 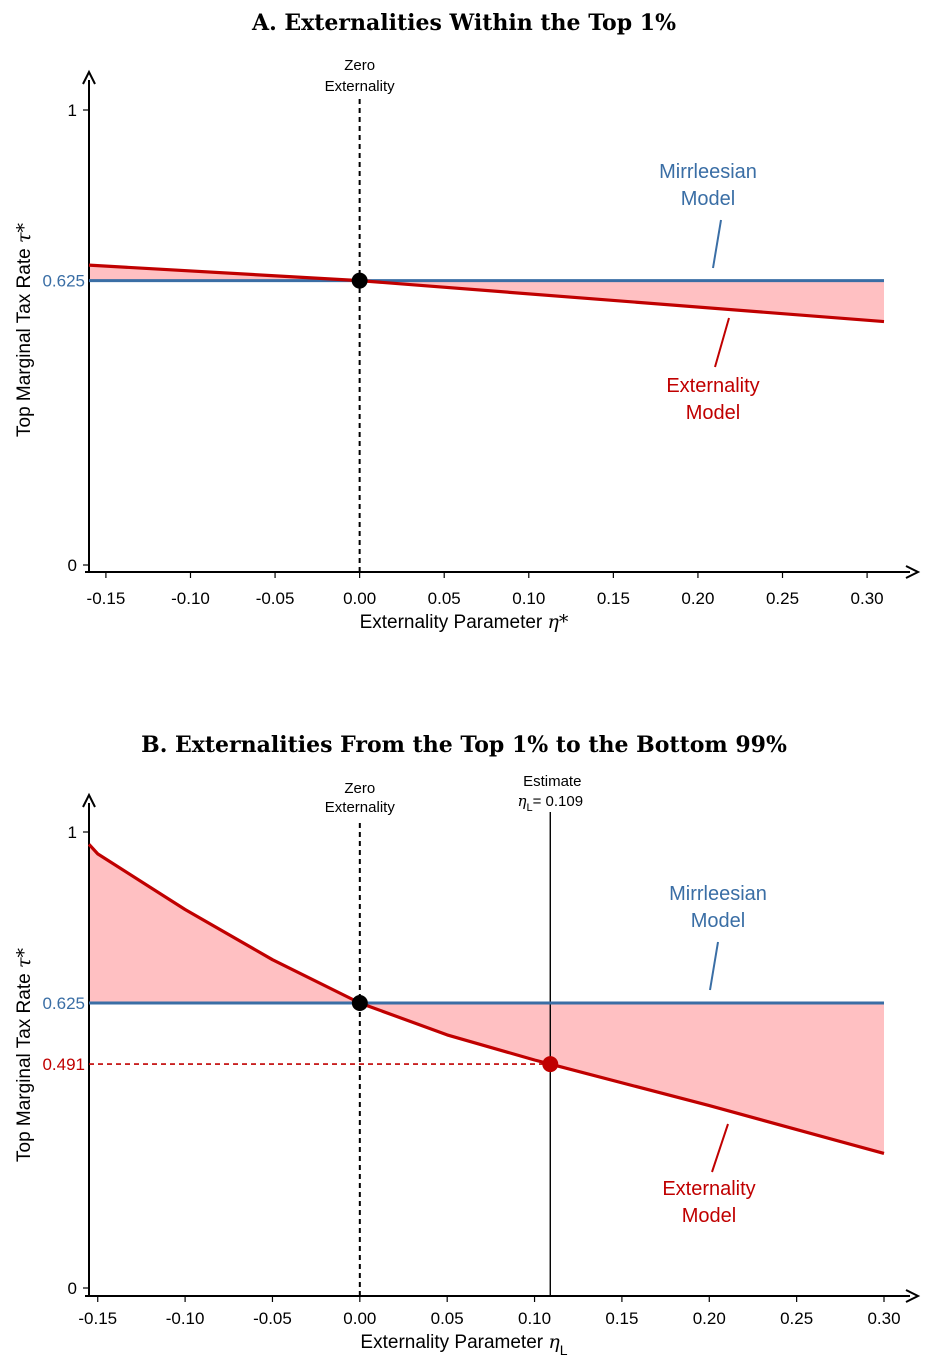 What do you see at coordinates (359, 1003) in the screenshot?
I see `panel-b-zero-point` at bounding box center [359, 1003].